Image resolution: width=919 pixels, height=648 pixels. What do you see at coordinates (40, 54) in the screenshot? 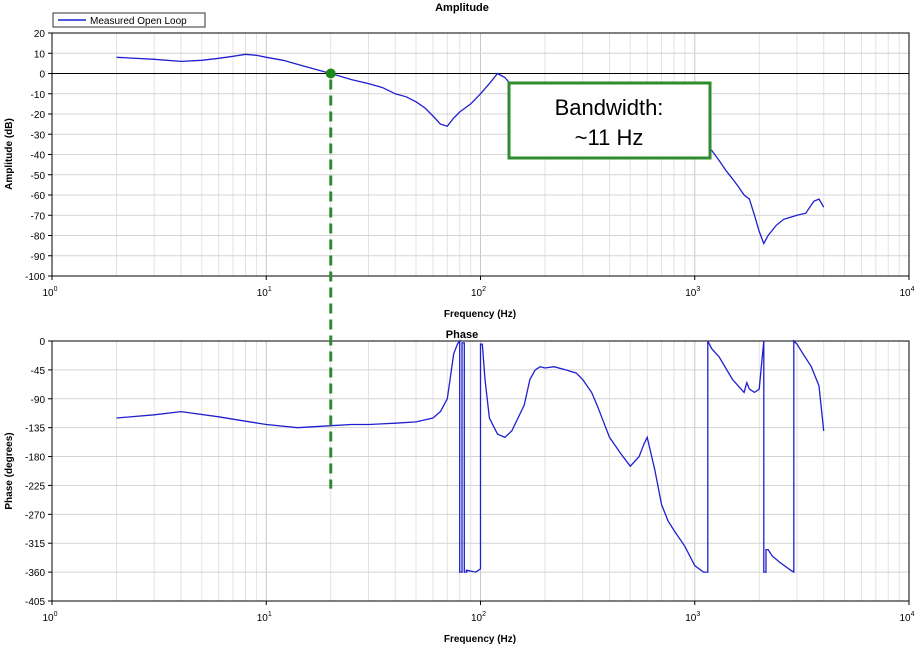
I see `amplitude-y-tick-label: 10` at bounding box center [40, 54].